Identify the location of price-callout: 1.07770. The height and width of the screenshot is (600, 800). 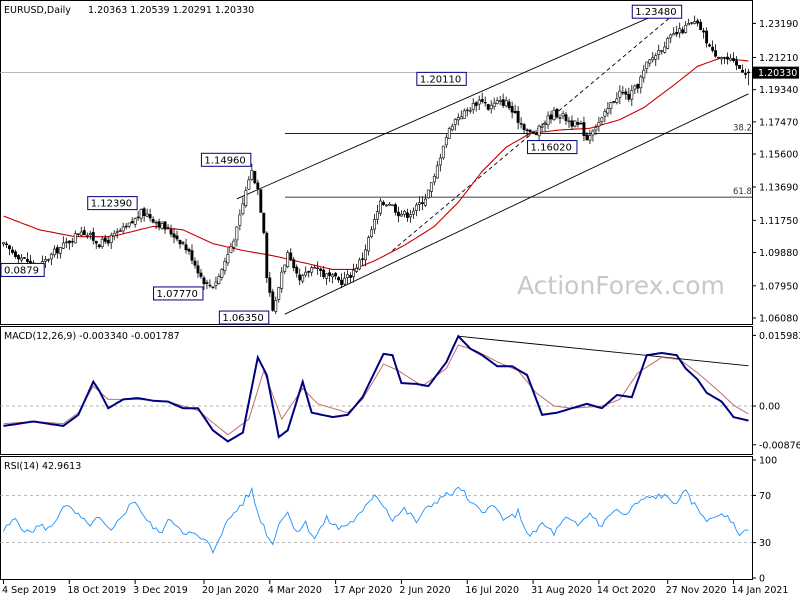
(178, 293).